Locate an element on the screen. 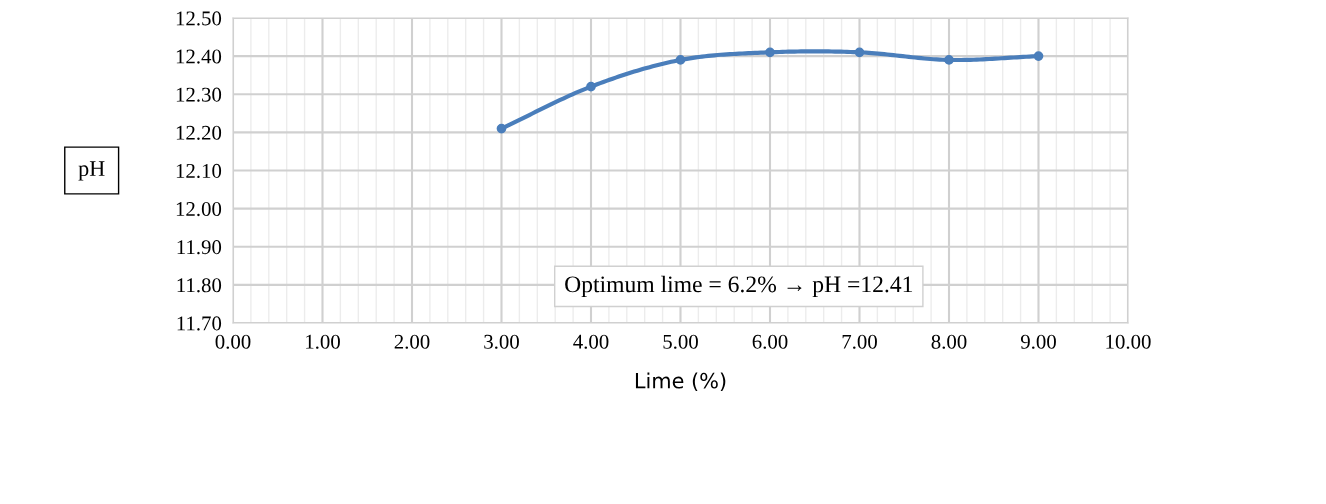 The height and width of the screenshot is (504, 1326). x-axis-title: Lime (%) is located at coordinates (680, 382).